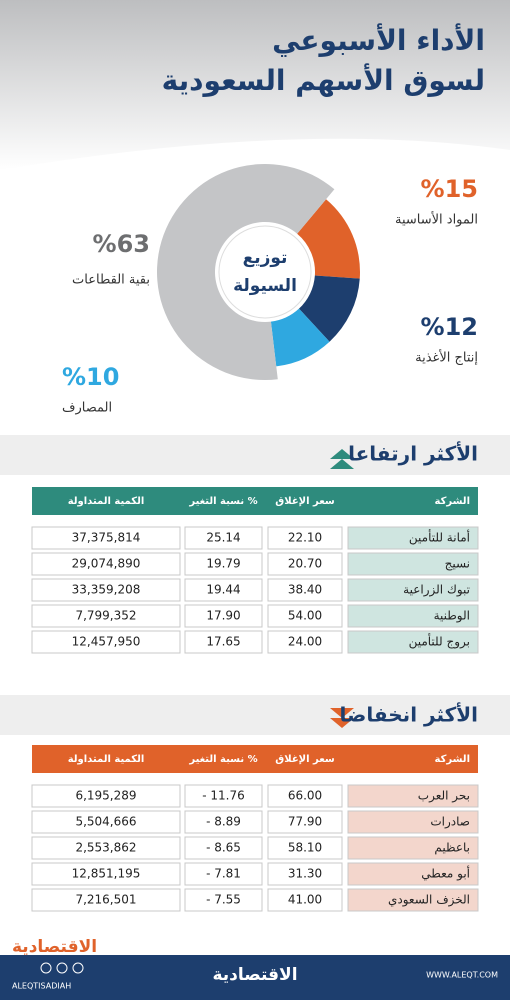 Image resolution: width=510 pixels, height=1000 pixels. I want to click on cell-value: 19.79, so click(223, 564).